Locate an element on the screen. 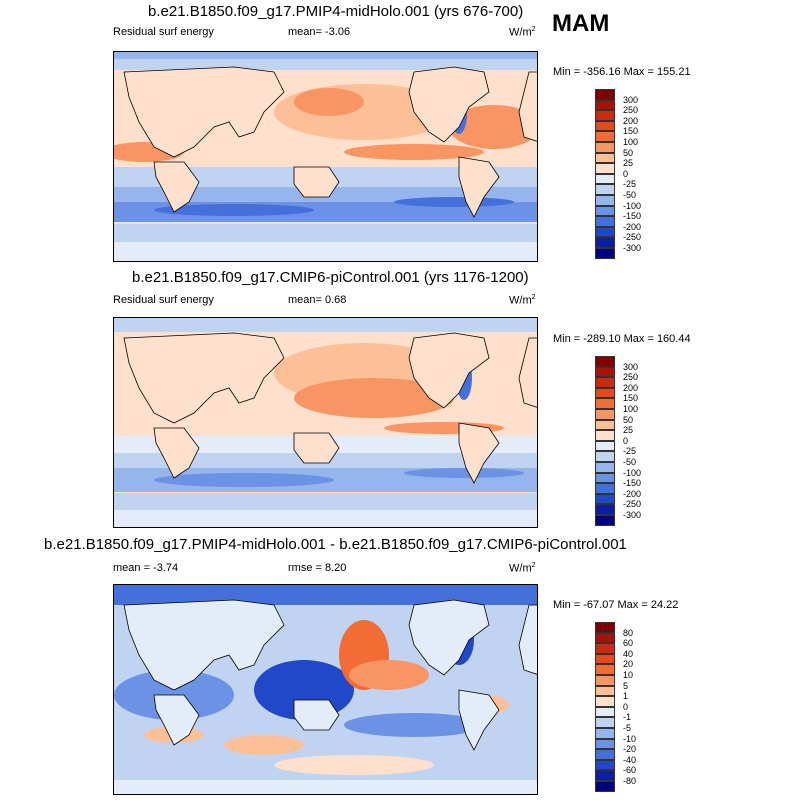  panel-2-mean-label: mean= 0.68 is located at coordinates (317, 300).